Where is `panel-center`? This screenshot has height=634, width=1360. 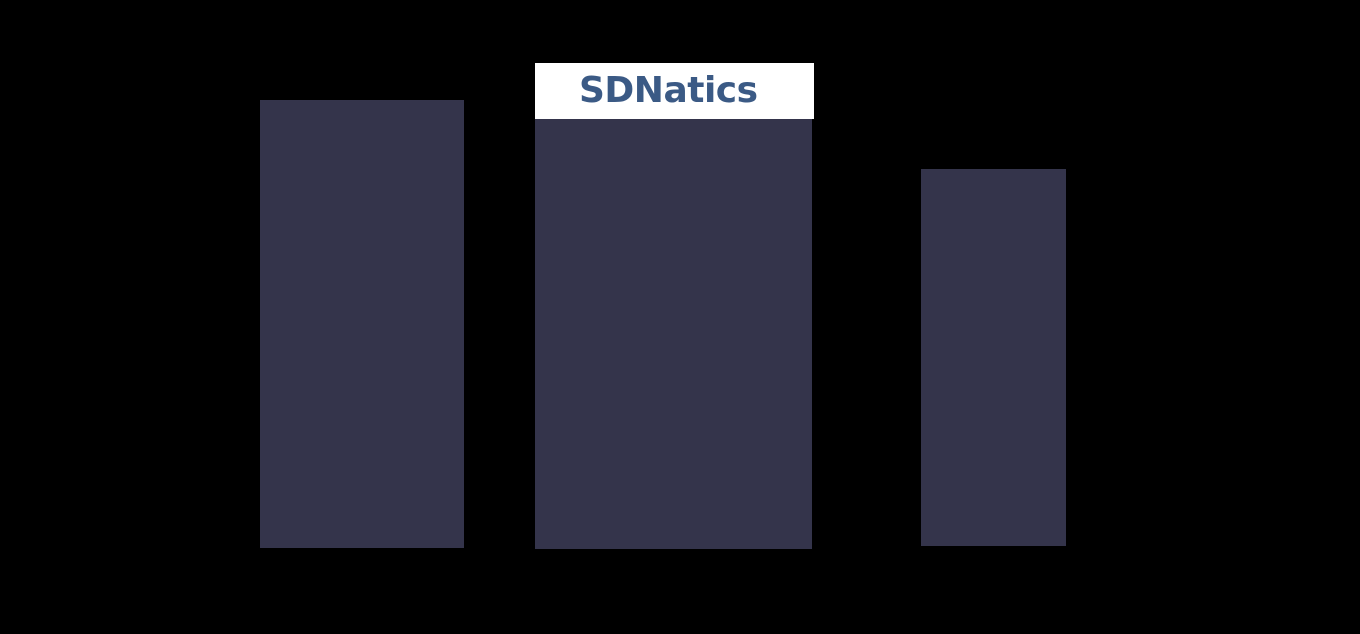
panel-center is located at coordinates (673, 334).